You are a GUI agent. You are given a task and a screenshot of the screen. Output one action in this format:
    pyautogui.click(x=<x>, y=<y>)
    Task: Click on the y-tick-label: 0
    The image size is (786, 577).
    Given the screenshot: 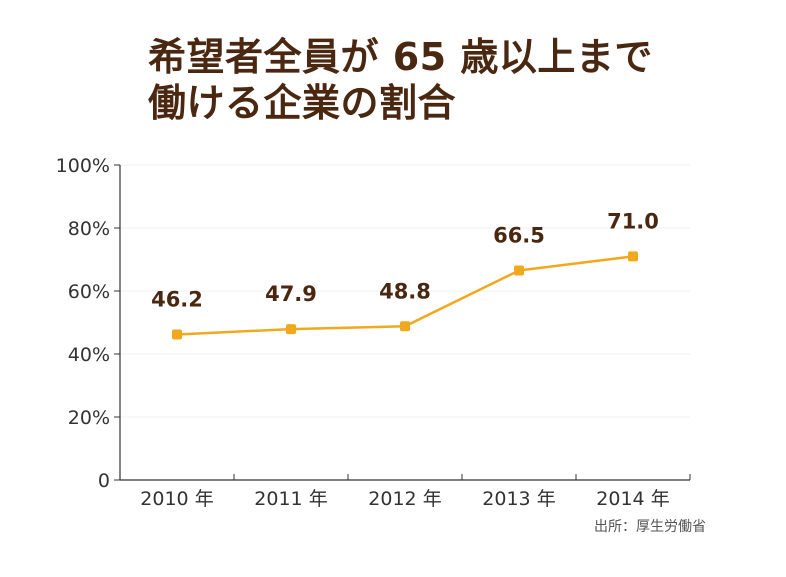 What is the action you would take?
    pyautogui.click(x=104, y=481)
    